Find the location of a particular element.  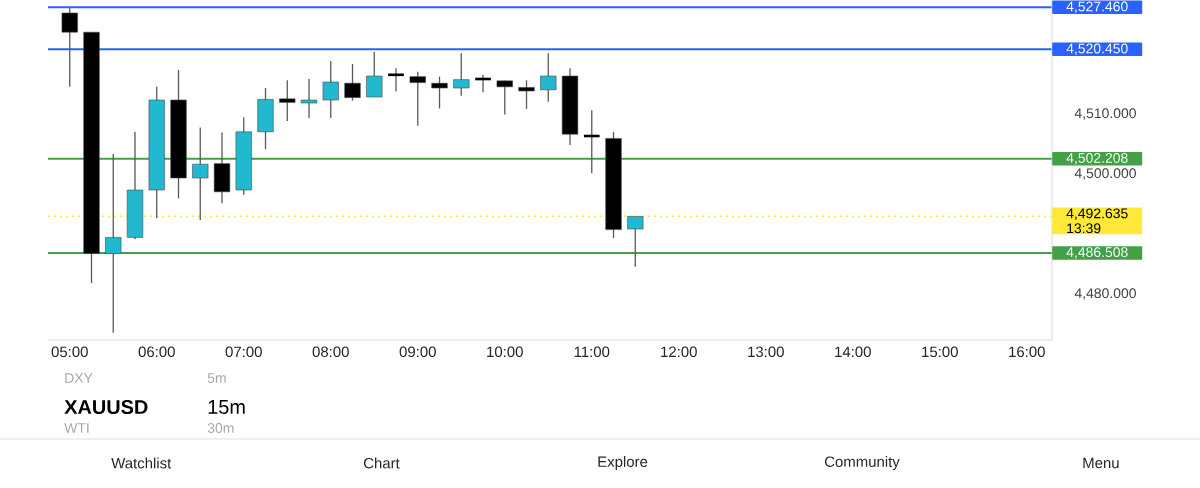

x-tick-label: 05:00 is located at coordinates (69, 352).